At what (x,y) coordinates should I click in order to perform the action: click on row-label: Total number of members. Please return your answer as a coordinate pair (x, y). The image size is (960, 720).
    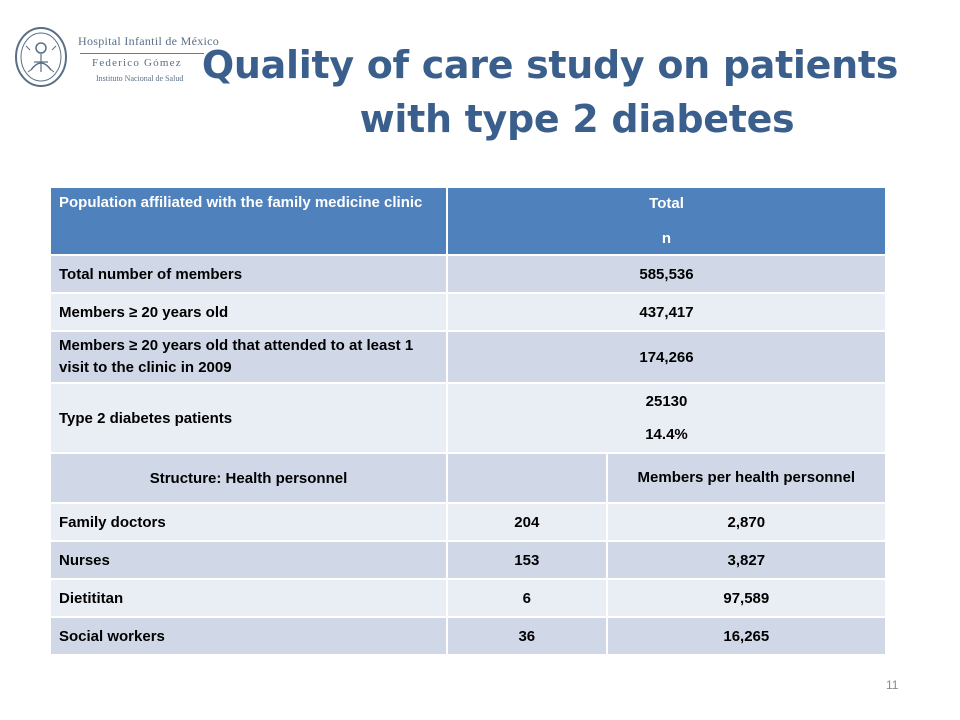
    Looking at the image, I should click on (248, 274).